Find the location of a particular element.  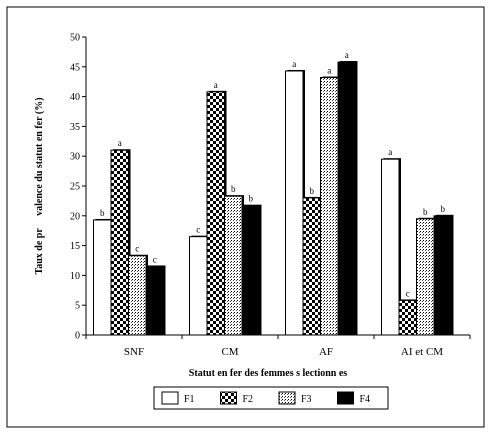

y-tick-label: 45 is located at coordinates (75, 67).